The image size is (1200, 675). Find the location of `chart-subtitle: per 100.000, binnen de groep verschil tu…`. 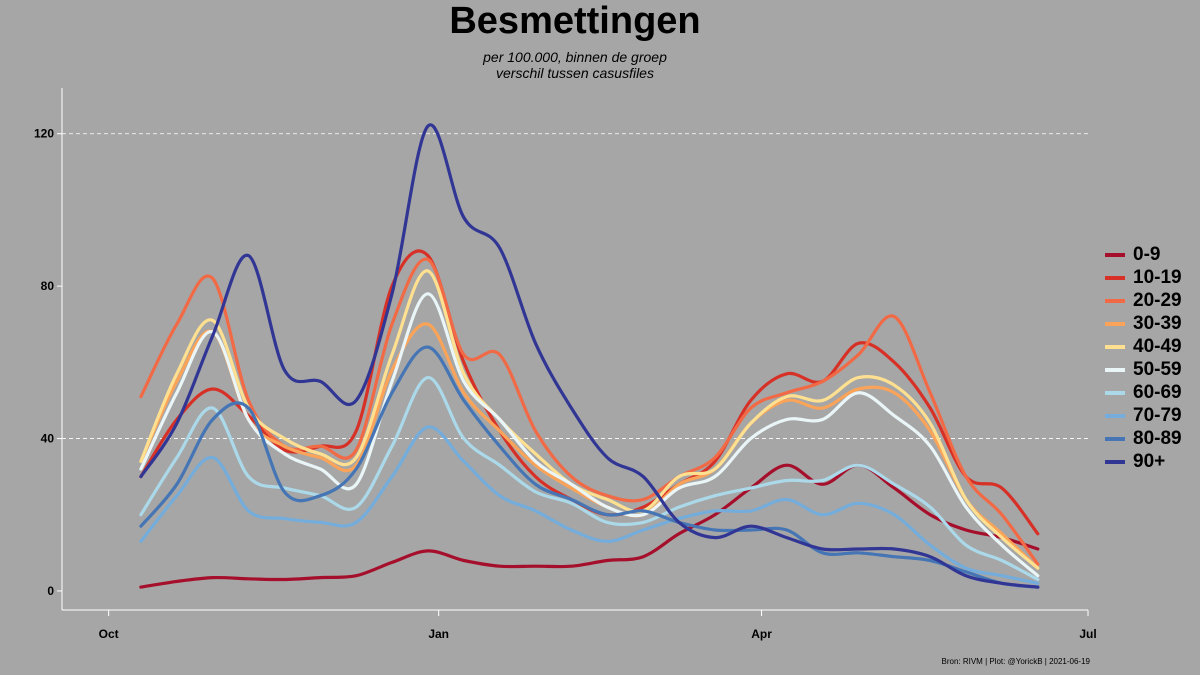

chart-subtitle: per 100.000, binnen de groep verschil tu… is located at coordinates (575, 65).